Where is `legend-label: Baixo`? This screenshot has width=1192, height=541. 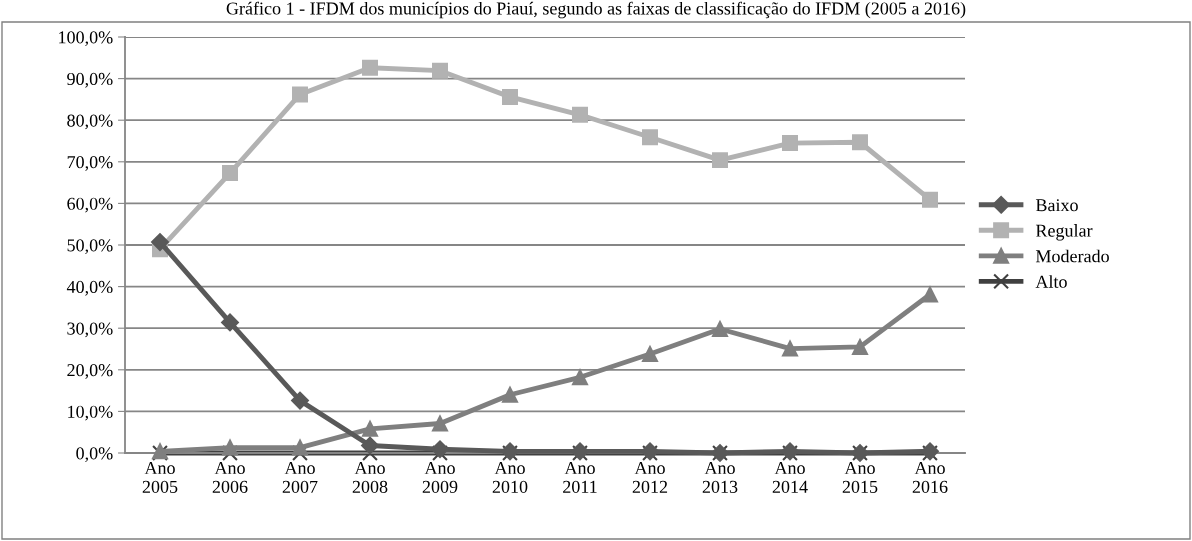
legend-label: Baixo is located at coordinates (1056, 205).